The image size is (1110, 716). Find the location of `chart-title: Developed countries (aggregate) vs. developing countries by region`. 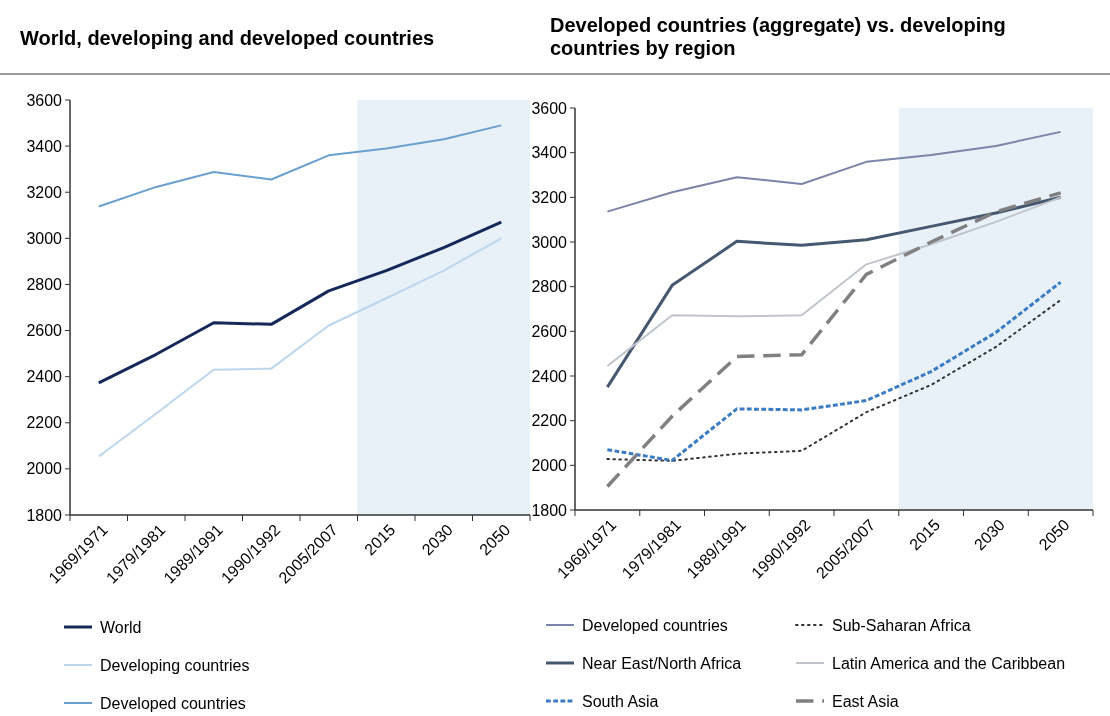

chart-title: Developed countries (aggregate) vs. developing countries by region is located at coordinates (778, 36).